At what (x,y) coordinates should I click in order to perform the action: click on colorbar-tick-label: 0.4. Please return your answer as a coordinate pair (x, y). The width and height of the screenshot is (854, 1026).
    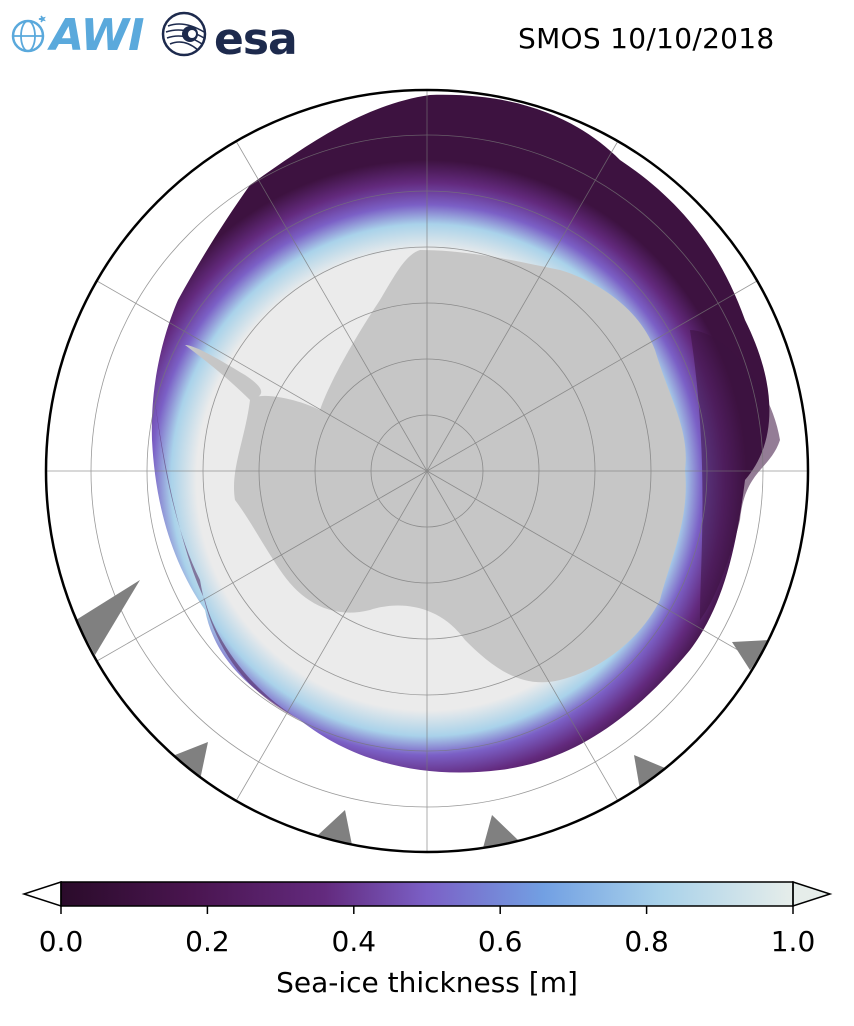
    Looking at the image, I should click on (354, 941).